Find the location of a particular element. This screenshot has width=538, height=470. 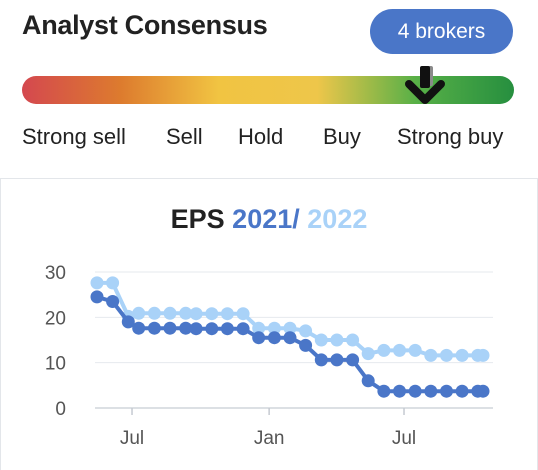

rating-label-buy: Buy is located at coordinates (342, 136).